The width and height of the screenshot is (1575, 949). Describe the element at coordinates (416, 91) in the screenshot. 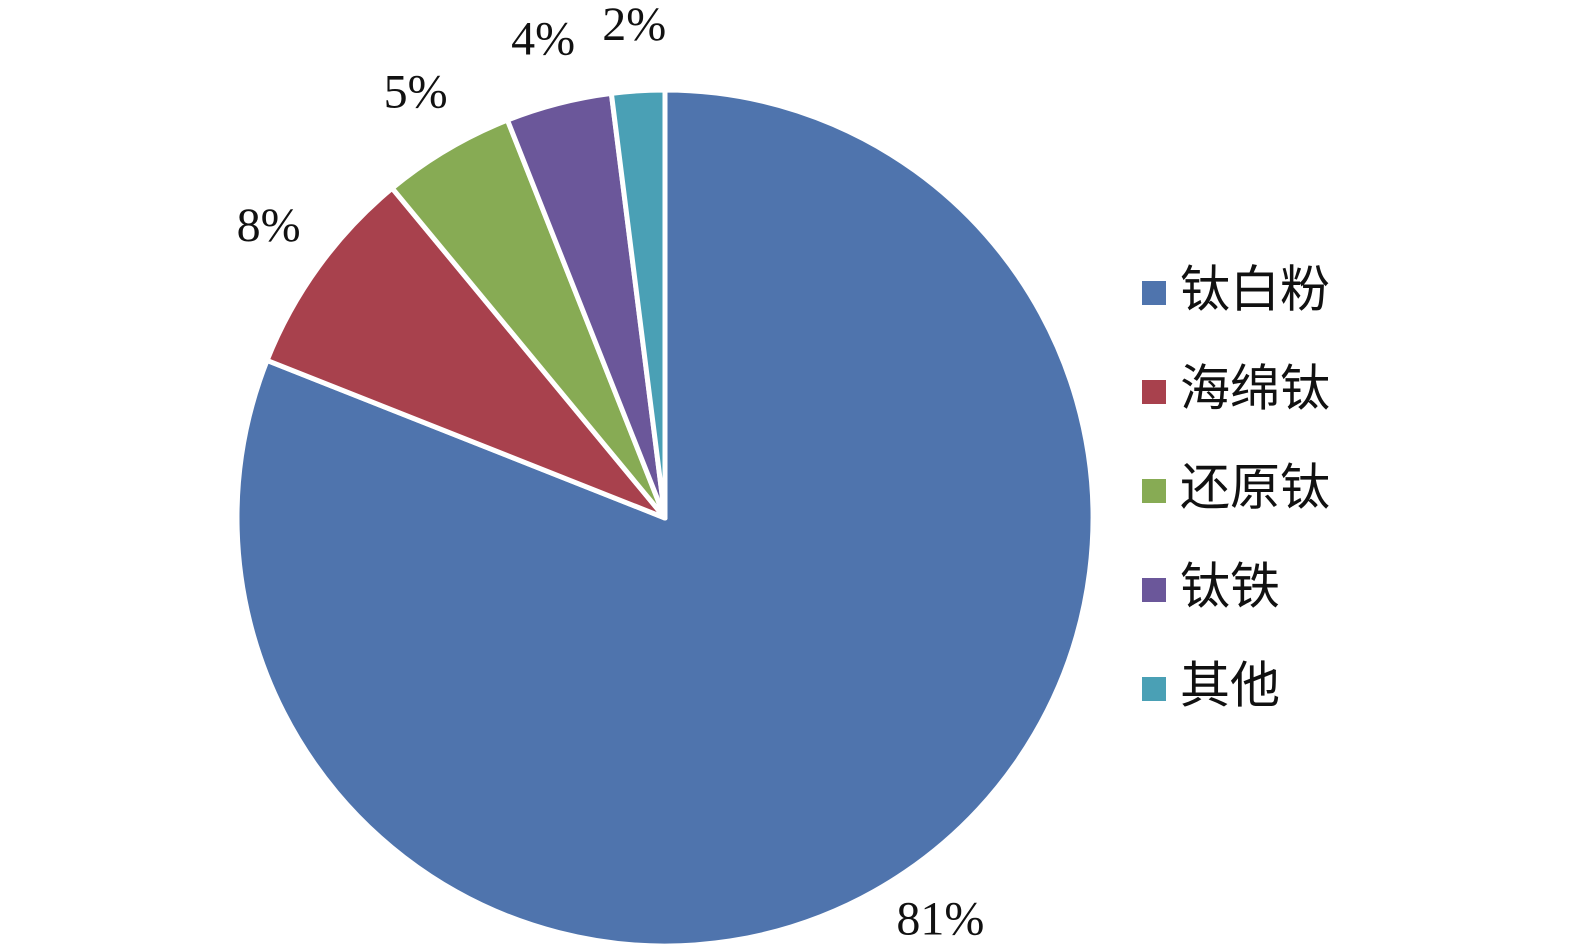

I see `value-label: 5%` at that location.